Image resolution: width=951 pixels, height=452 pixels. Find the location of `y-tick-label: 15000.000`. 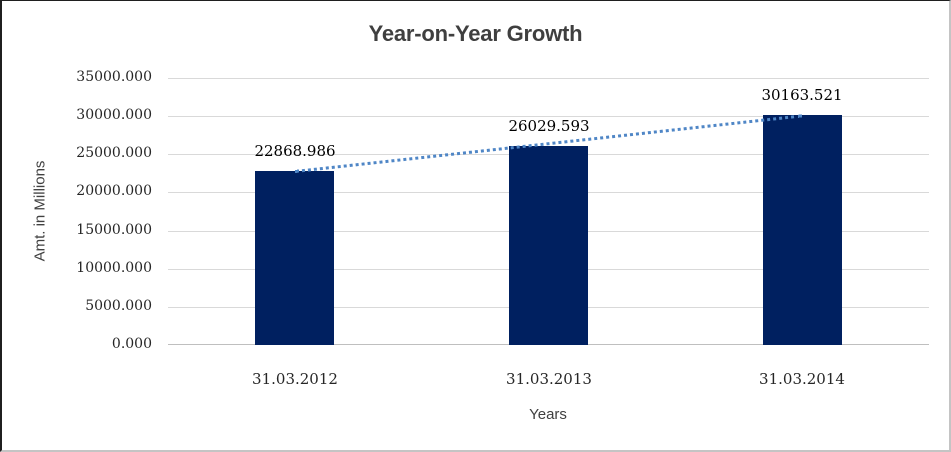

y-tick-label: 15000.000 is located at coordinates (114, 229).